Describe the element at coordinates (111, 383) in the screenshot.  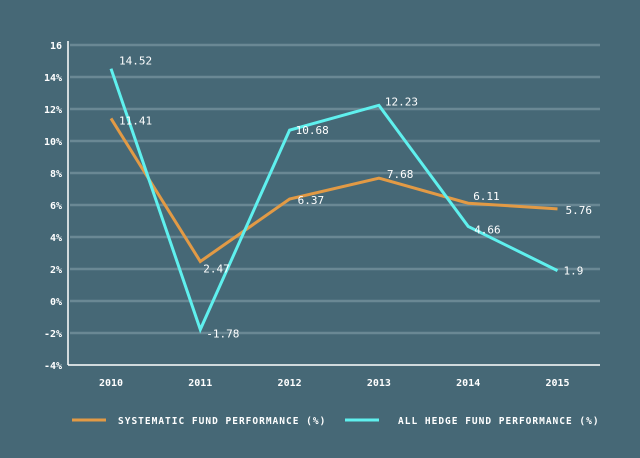
I see `x-tick-label: 2010` at that location.